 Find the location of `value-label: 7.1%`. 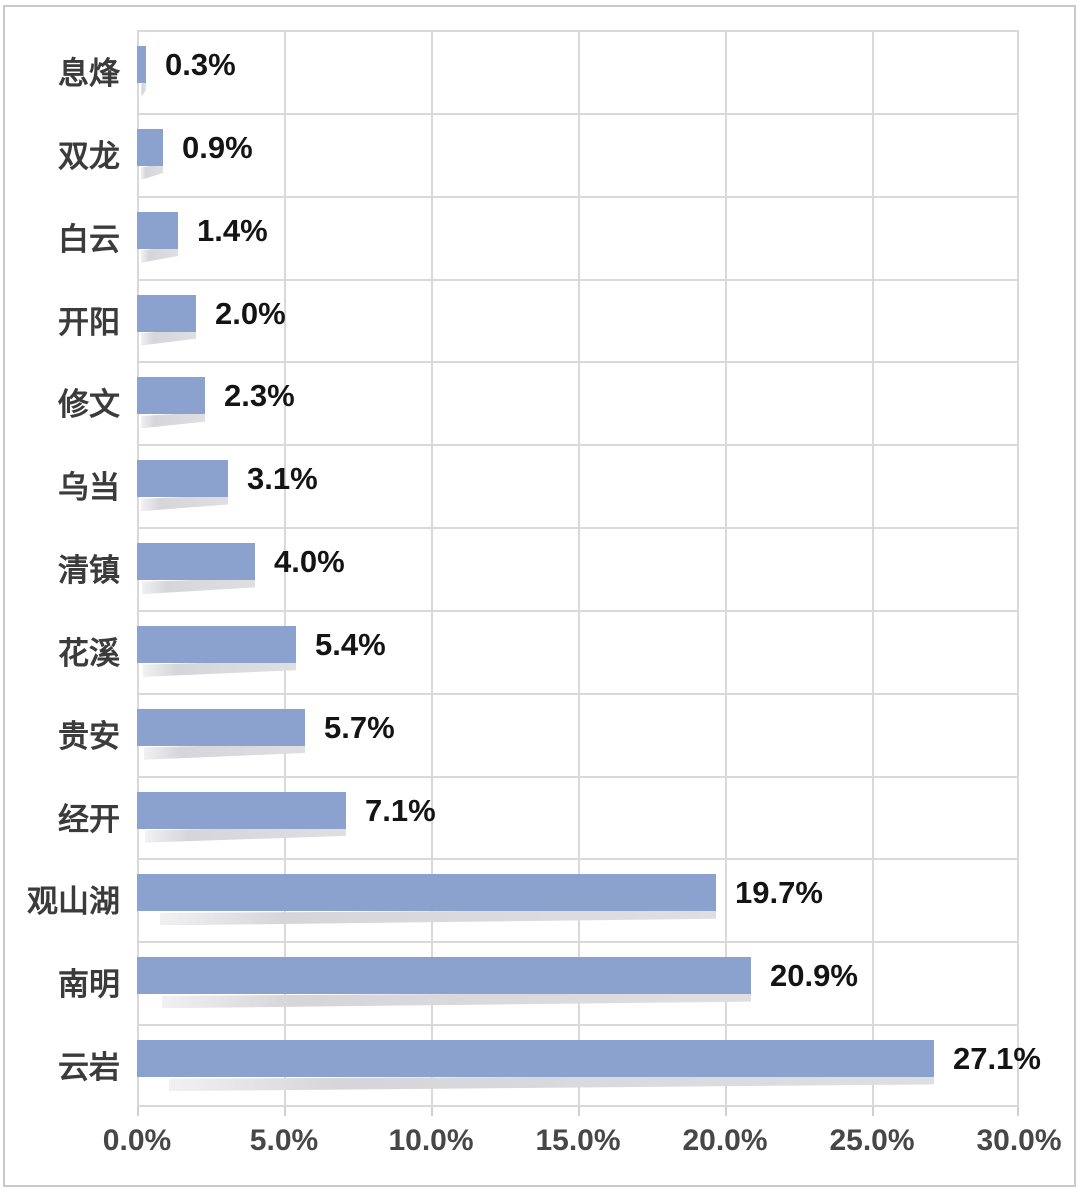

value-label: 7.1% is located at coordinates (400, 810).